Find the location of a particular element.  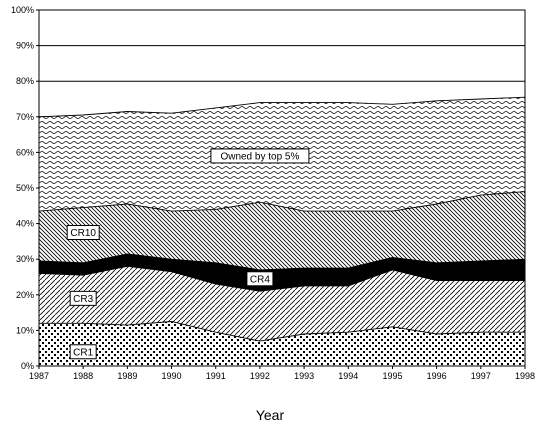

series-label: CR10 is located at coordinates (83, 232).